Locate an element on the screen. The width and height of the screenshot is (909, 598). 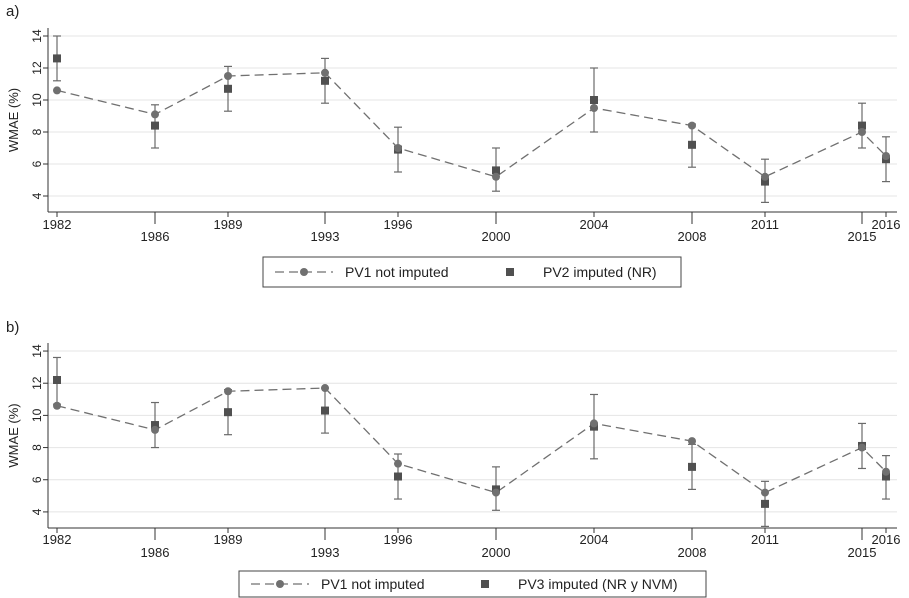
panel-label: a) is located at coordinates (12, 11).